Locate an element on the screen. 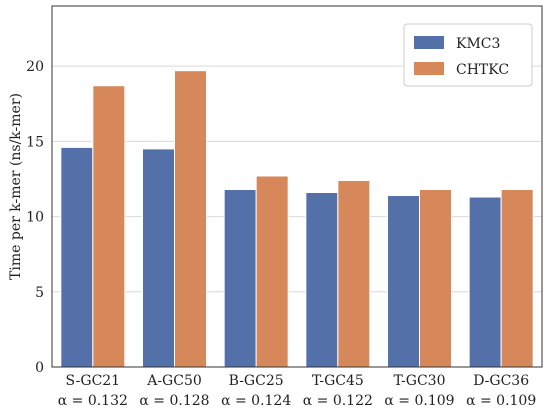 The width and height of the screenshot is (550, 420). bar-chtkc-t-gc45 is located at coordinates (354, 273).